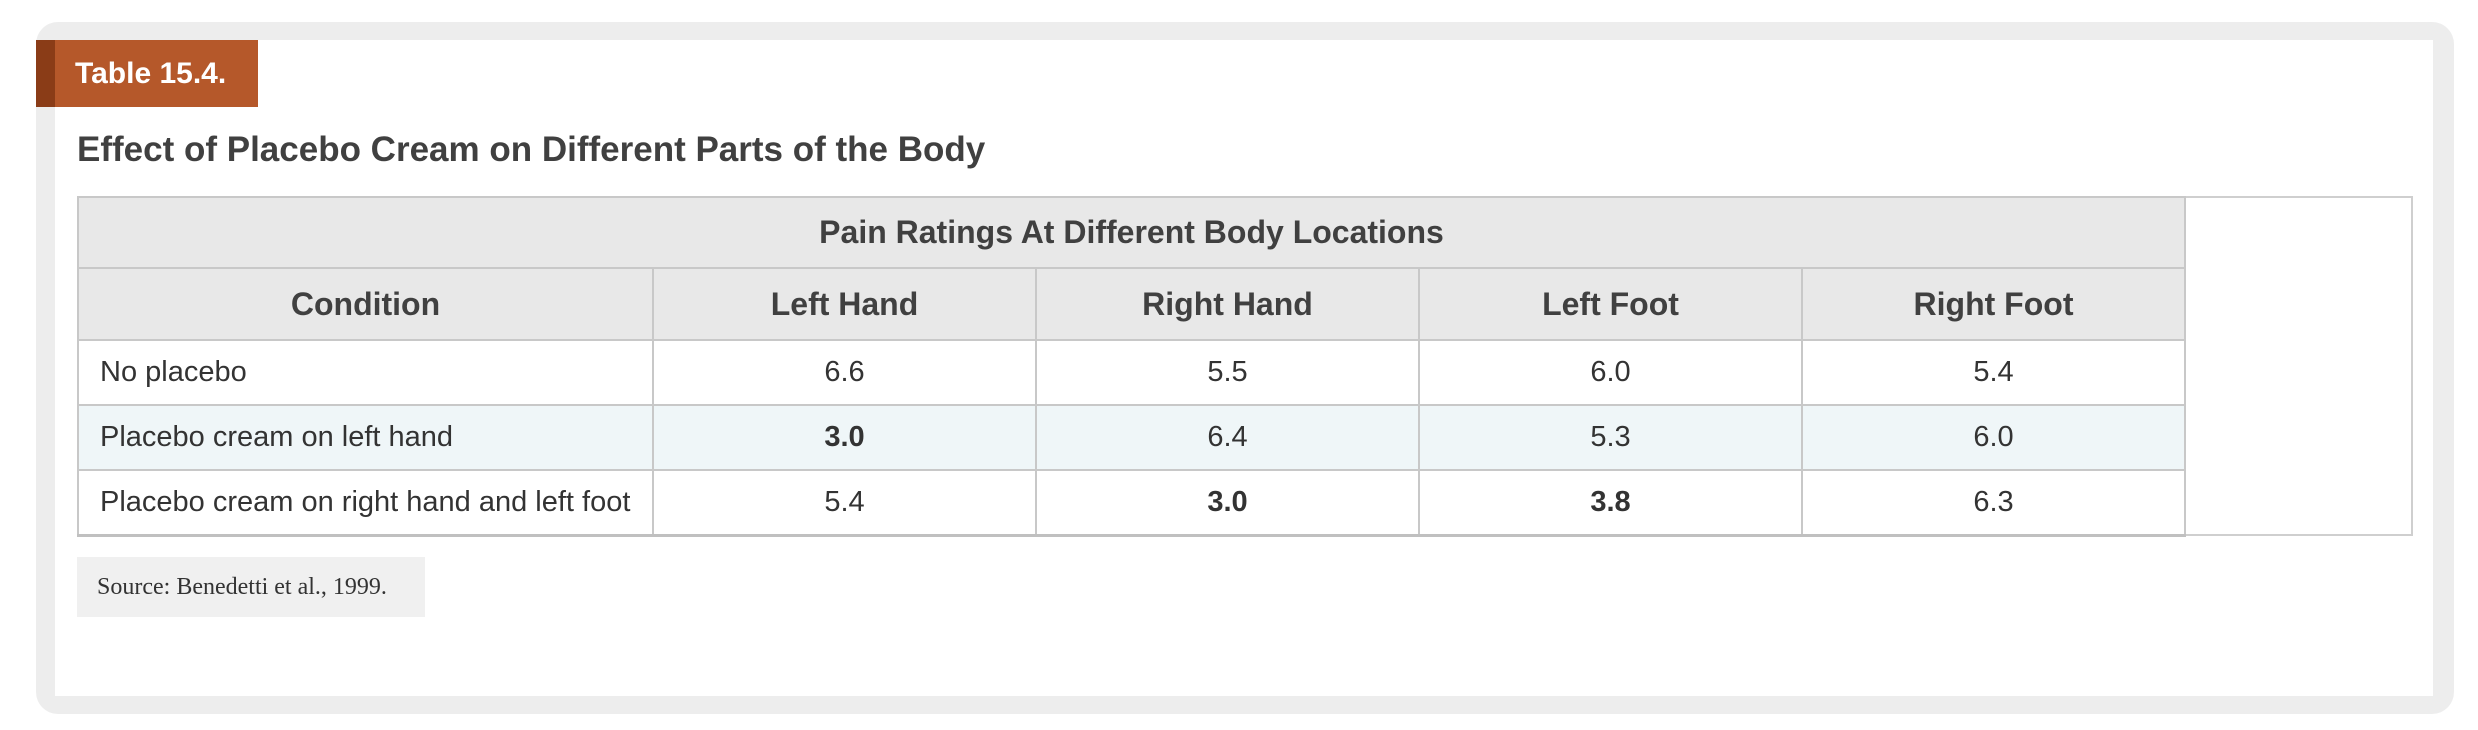  What do you see at coordinates (1131, 232) in the screenshot?
I see `group-header: Pain Ratings At Different Body Locations` at bounding box center [1131, 232].